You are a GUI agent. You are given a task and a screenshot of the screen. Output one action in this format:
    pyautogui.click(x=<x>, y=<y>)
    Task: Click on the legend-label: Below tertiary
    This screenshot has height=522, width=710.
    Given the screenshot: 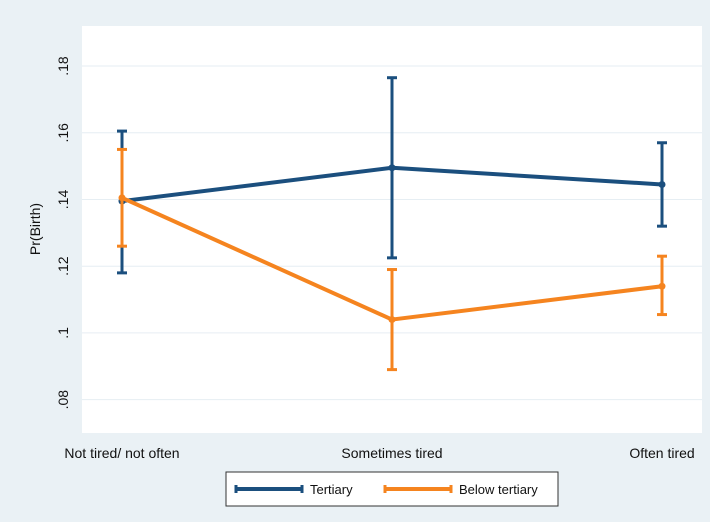 What is the action you would take?
    pyautogui.click(x=498, y=489)
    